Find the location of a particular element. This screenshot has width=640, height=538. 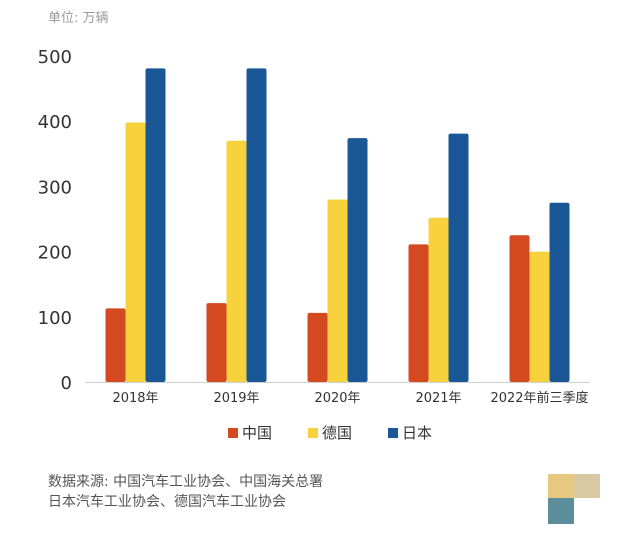

legend-label: 德国 is located at coordinates (337, 433).